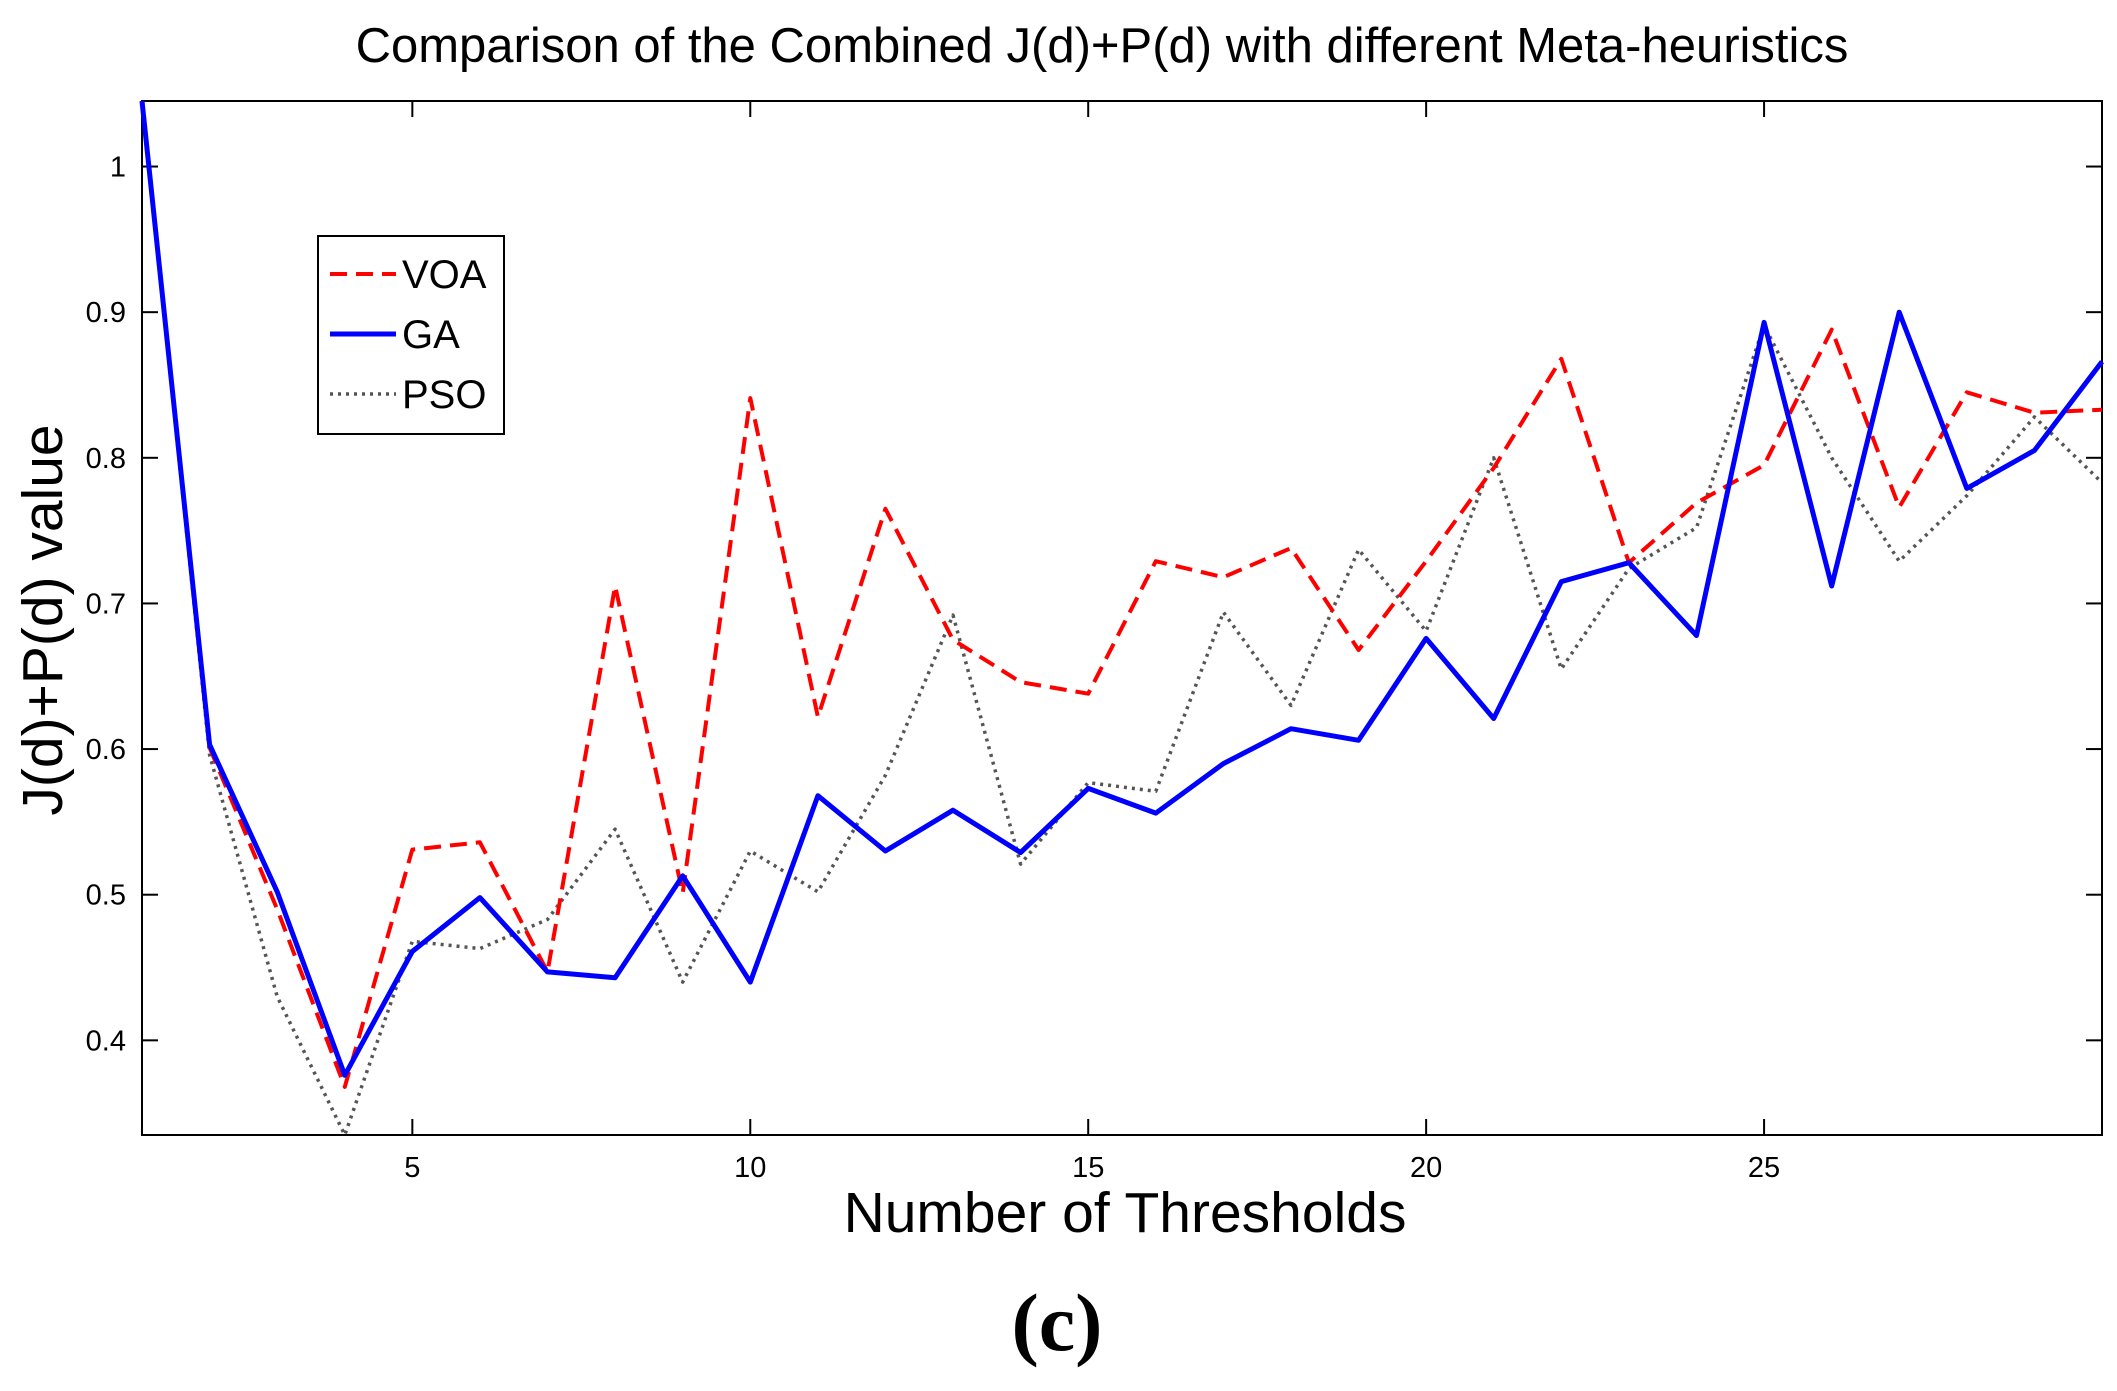 This screenshot has width=2117, height=1391. I want to click on y-tick-label: 0.4, so click(106, 1041).